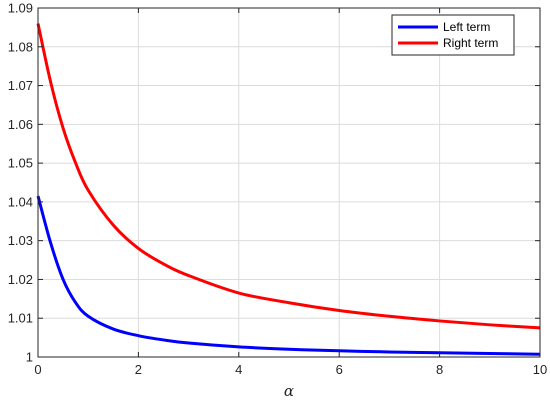 Image resolution: width=550 pixels, height=404 pixels. Describe the element at coordinates (37, 369) in the screenshot. I see `x-tick-label: 0` at that location.